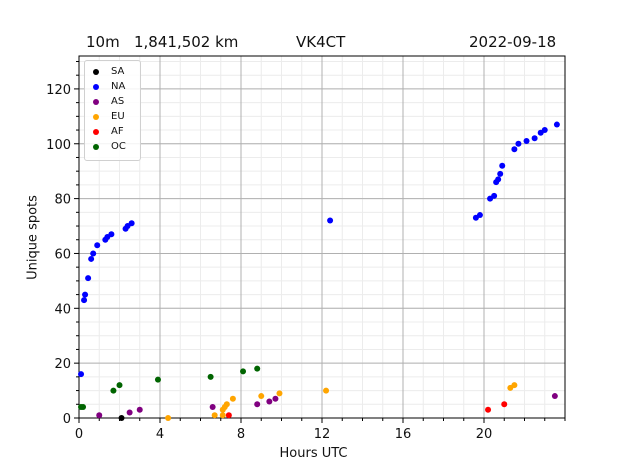 This screenshot has width=627, height=470. What do you see at coordinates (121, 418) in the screenshot?
I see `data-point-sa` at bounding box center [121, 418].